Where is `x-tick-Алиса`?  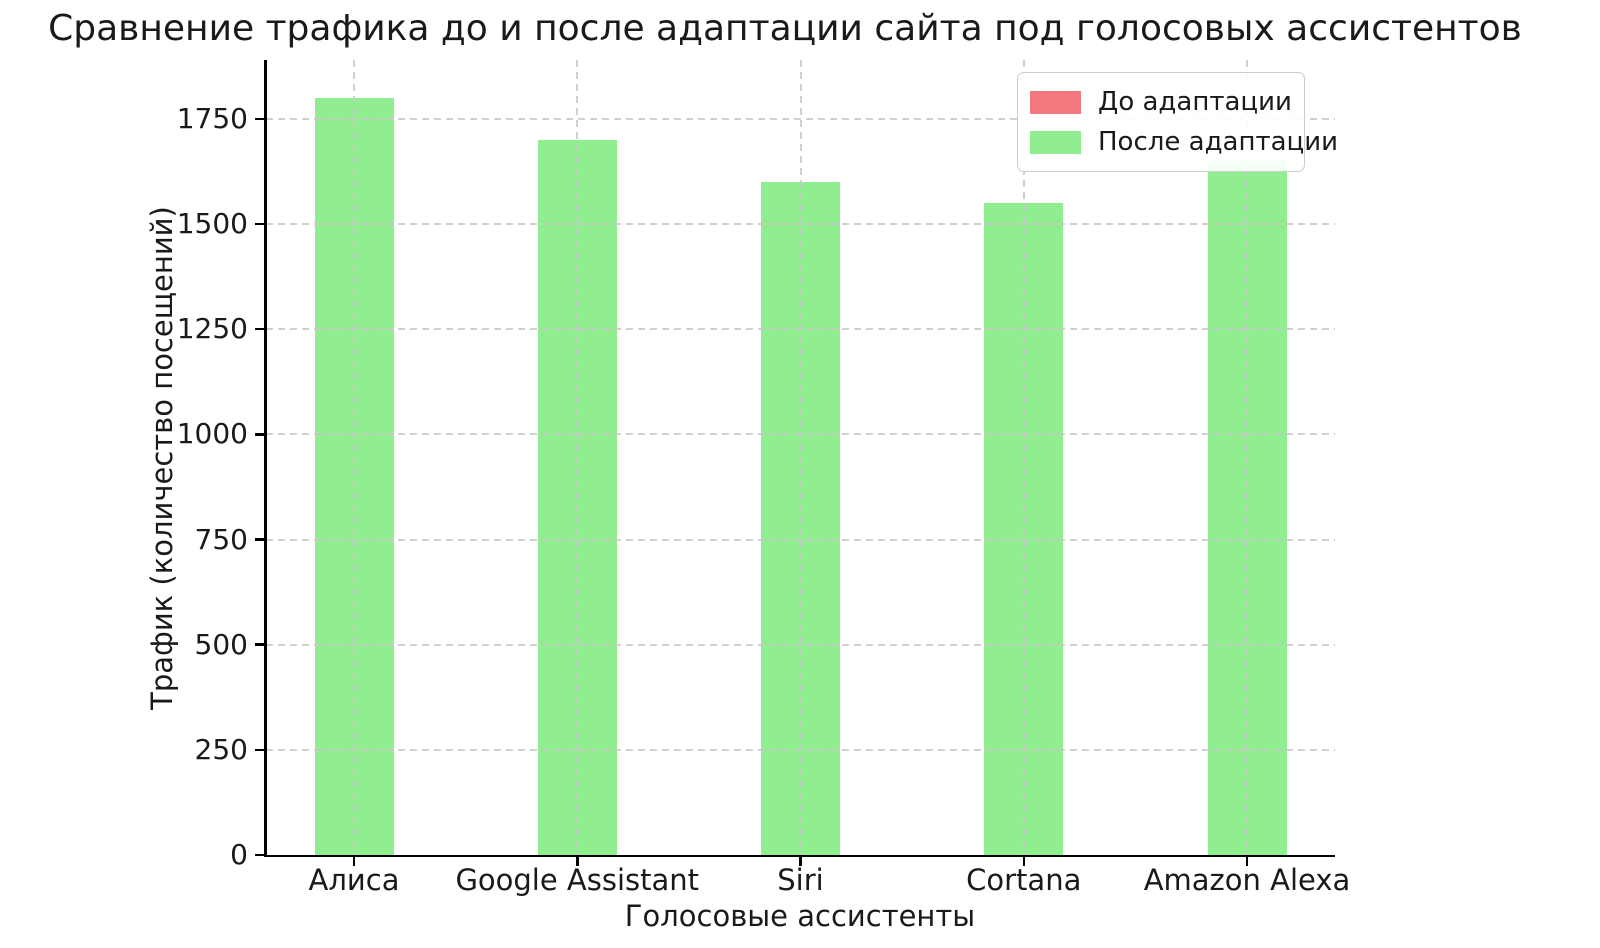 x-tick-Алиса is located at coordinates (354, 861).